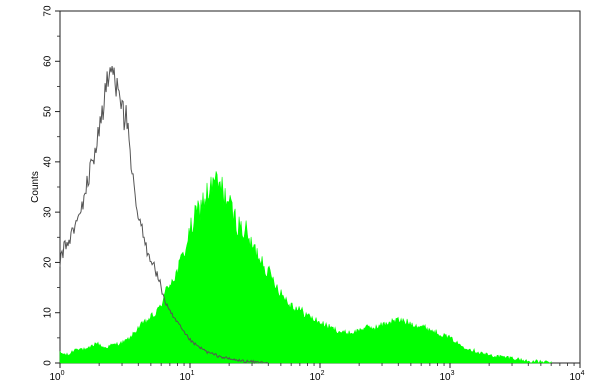 The width and height of the screenshot is (596, 388). Describe the element at coordinates (446, 376) in the screenshot. I see `x-tick-label: 10³` at that location.